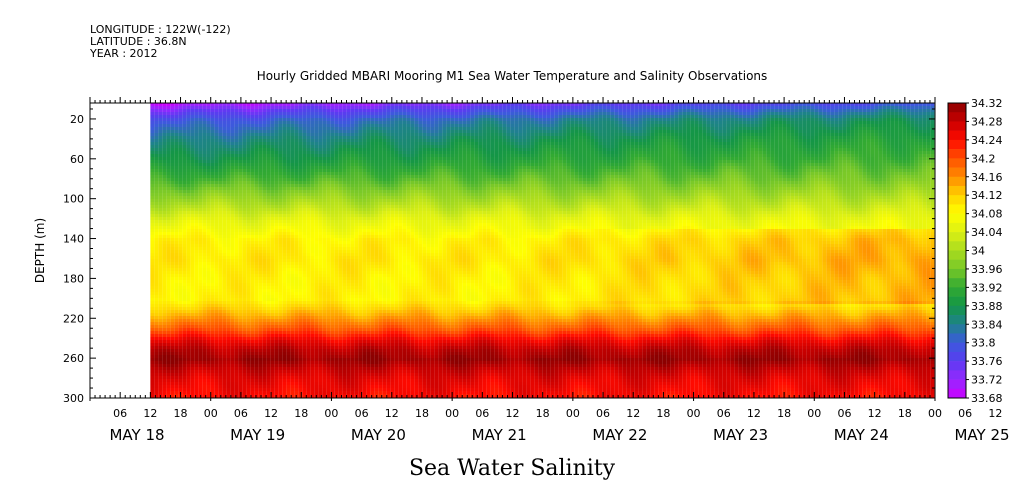 The height and width of the screenshot is (504, 1009). I want to click on longitude-label: LONGITUDE : 122W(-122), so click(160, 30).